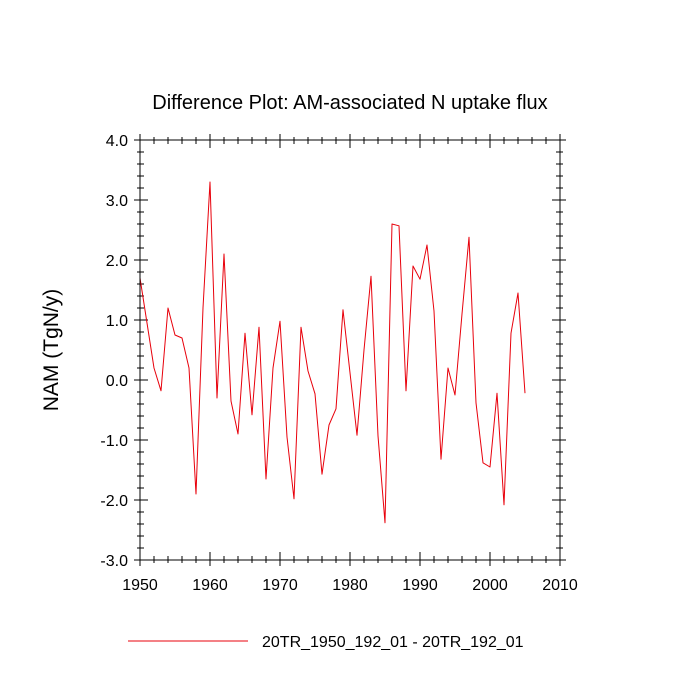 Image resolution: width=700 pixels, height=700 pixels. I want to click on x-tick-labels: 1950 1960 1970 1980 1990 2000 2010, so click(350, 585).